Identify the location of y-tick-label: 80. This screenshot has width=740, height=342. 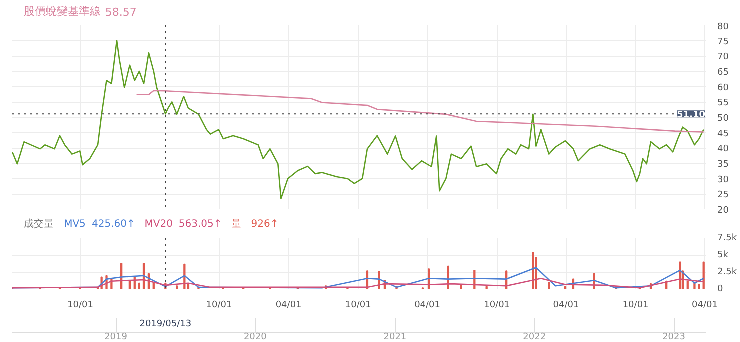
(724, 27).